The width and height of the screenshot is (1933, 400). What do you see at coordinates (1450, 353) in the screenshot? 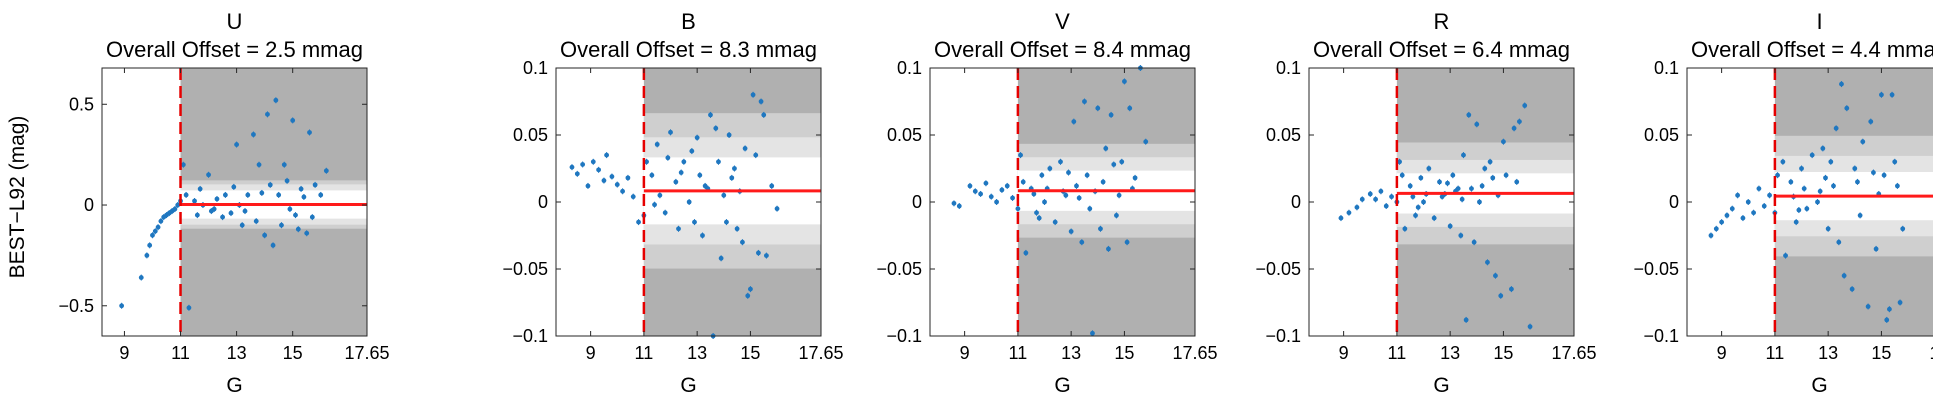
I see `x-tick-label: 13` at bounding box center [1450, 353].